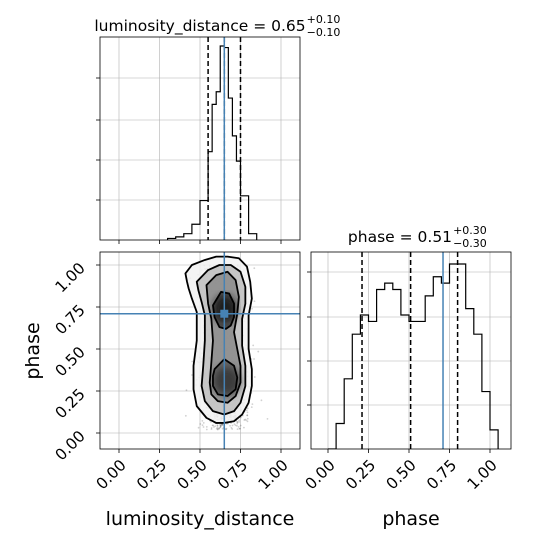  What do you see at coordinates (199, 26) in the screenshot?
I see `ld-title: luminosity_distance = 0.65` at bounding box center [199, 26].